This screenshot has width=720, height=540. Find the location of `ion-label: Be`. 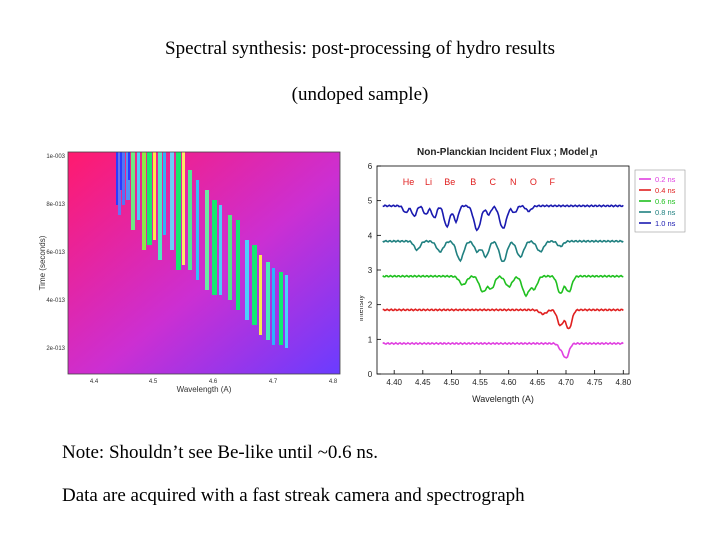

ion-label: Be is located at coordinates (449, 182).